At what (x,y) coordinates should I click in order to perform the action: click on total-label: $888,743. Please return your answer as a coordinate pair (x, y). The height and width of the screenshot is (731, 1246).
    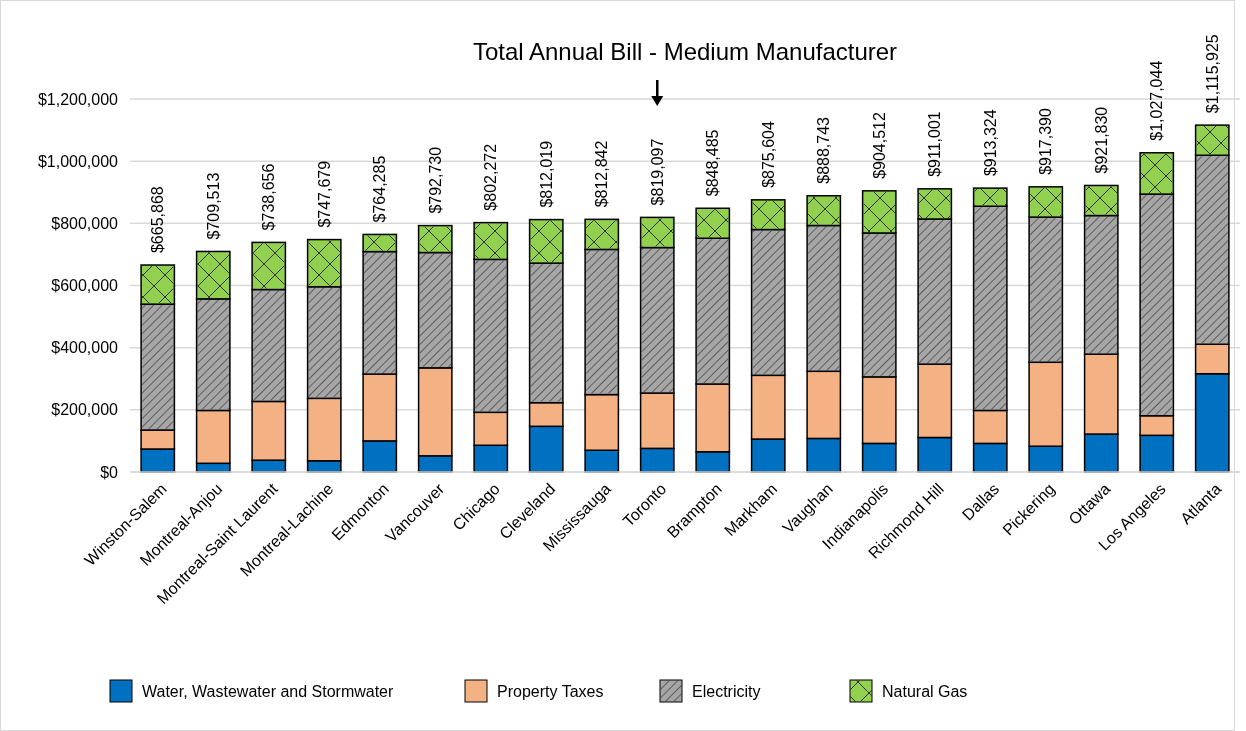
    Looking at the image, I should click on (824, 150).